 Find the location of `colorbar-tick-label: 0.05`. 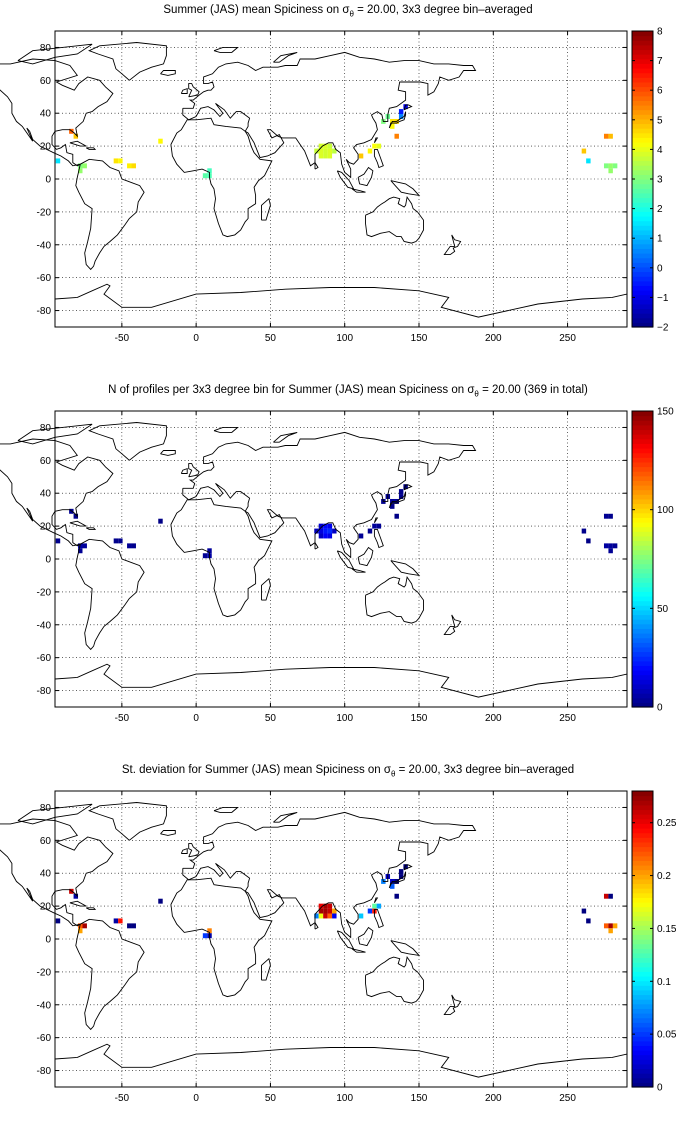

colorbar-tick-label: 0.05 is located at coordinates (667, 1035).